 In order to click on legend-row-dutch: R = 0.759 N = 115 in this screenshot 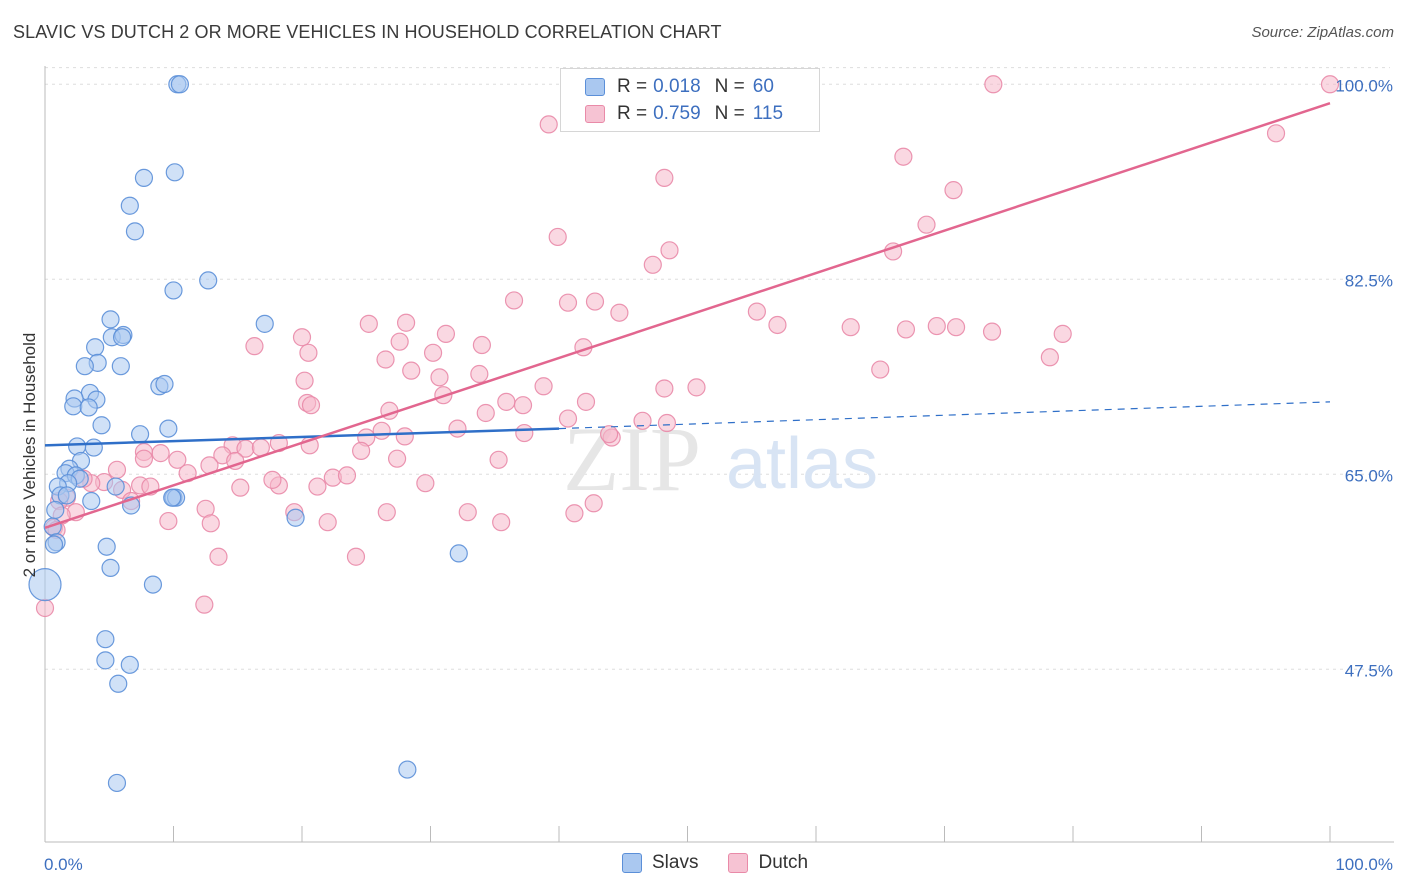, I will do `click(684, 114)`.